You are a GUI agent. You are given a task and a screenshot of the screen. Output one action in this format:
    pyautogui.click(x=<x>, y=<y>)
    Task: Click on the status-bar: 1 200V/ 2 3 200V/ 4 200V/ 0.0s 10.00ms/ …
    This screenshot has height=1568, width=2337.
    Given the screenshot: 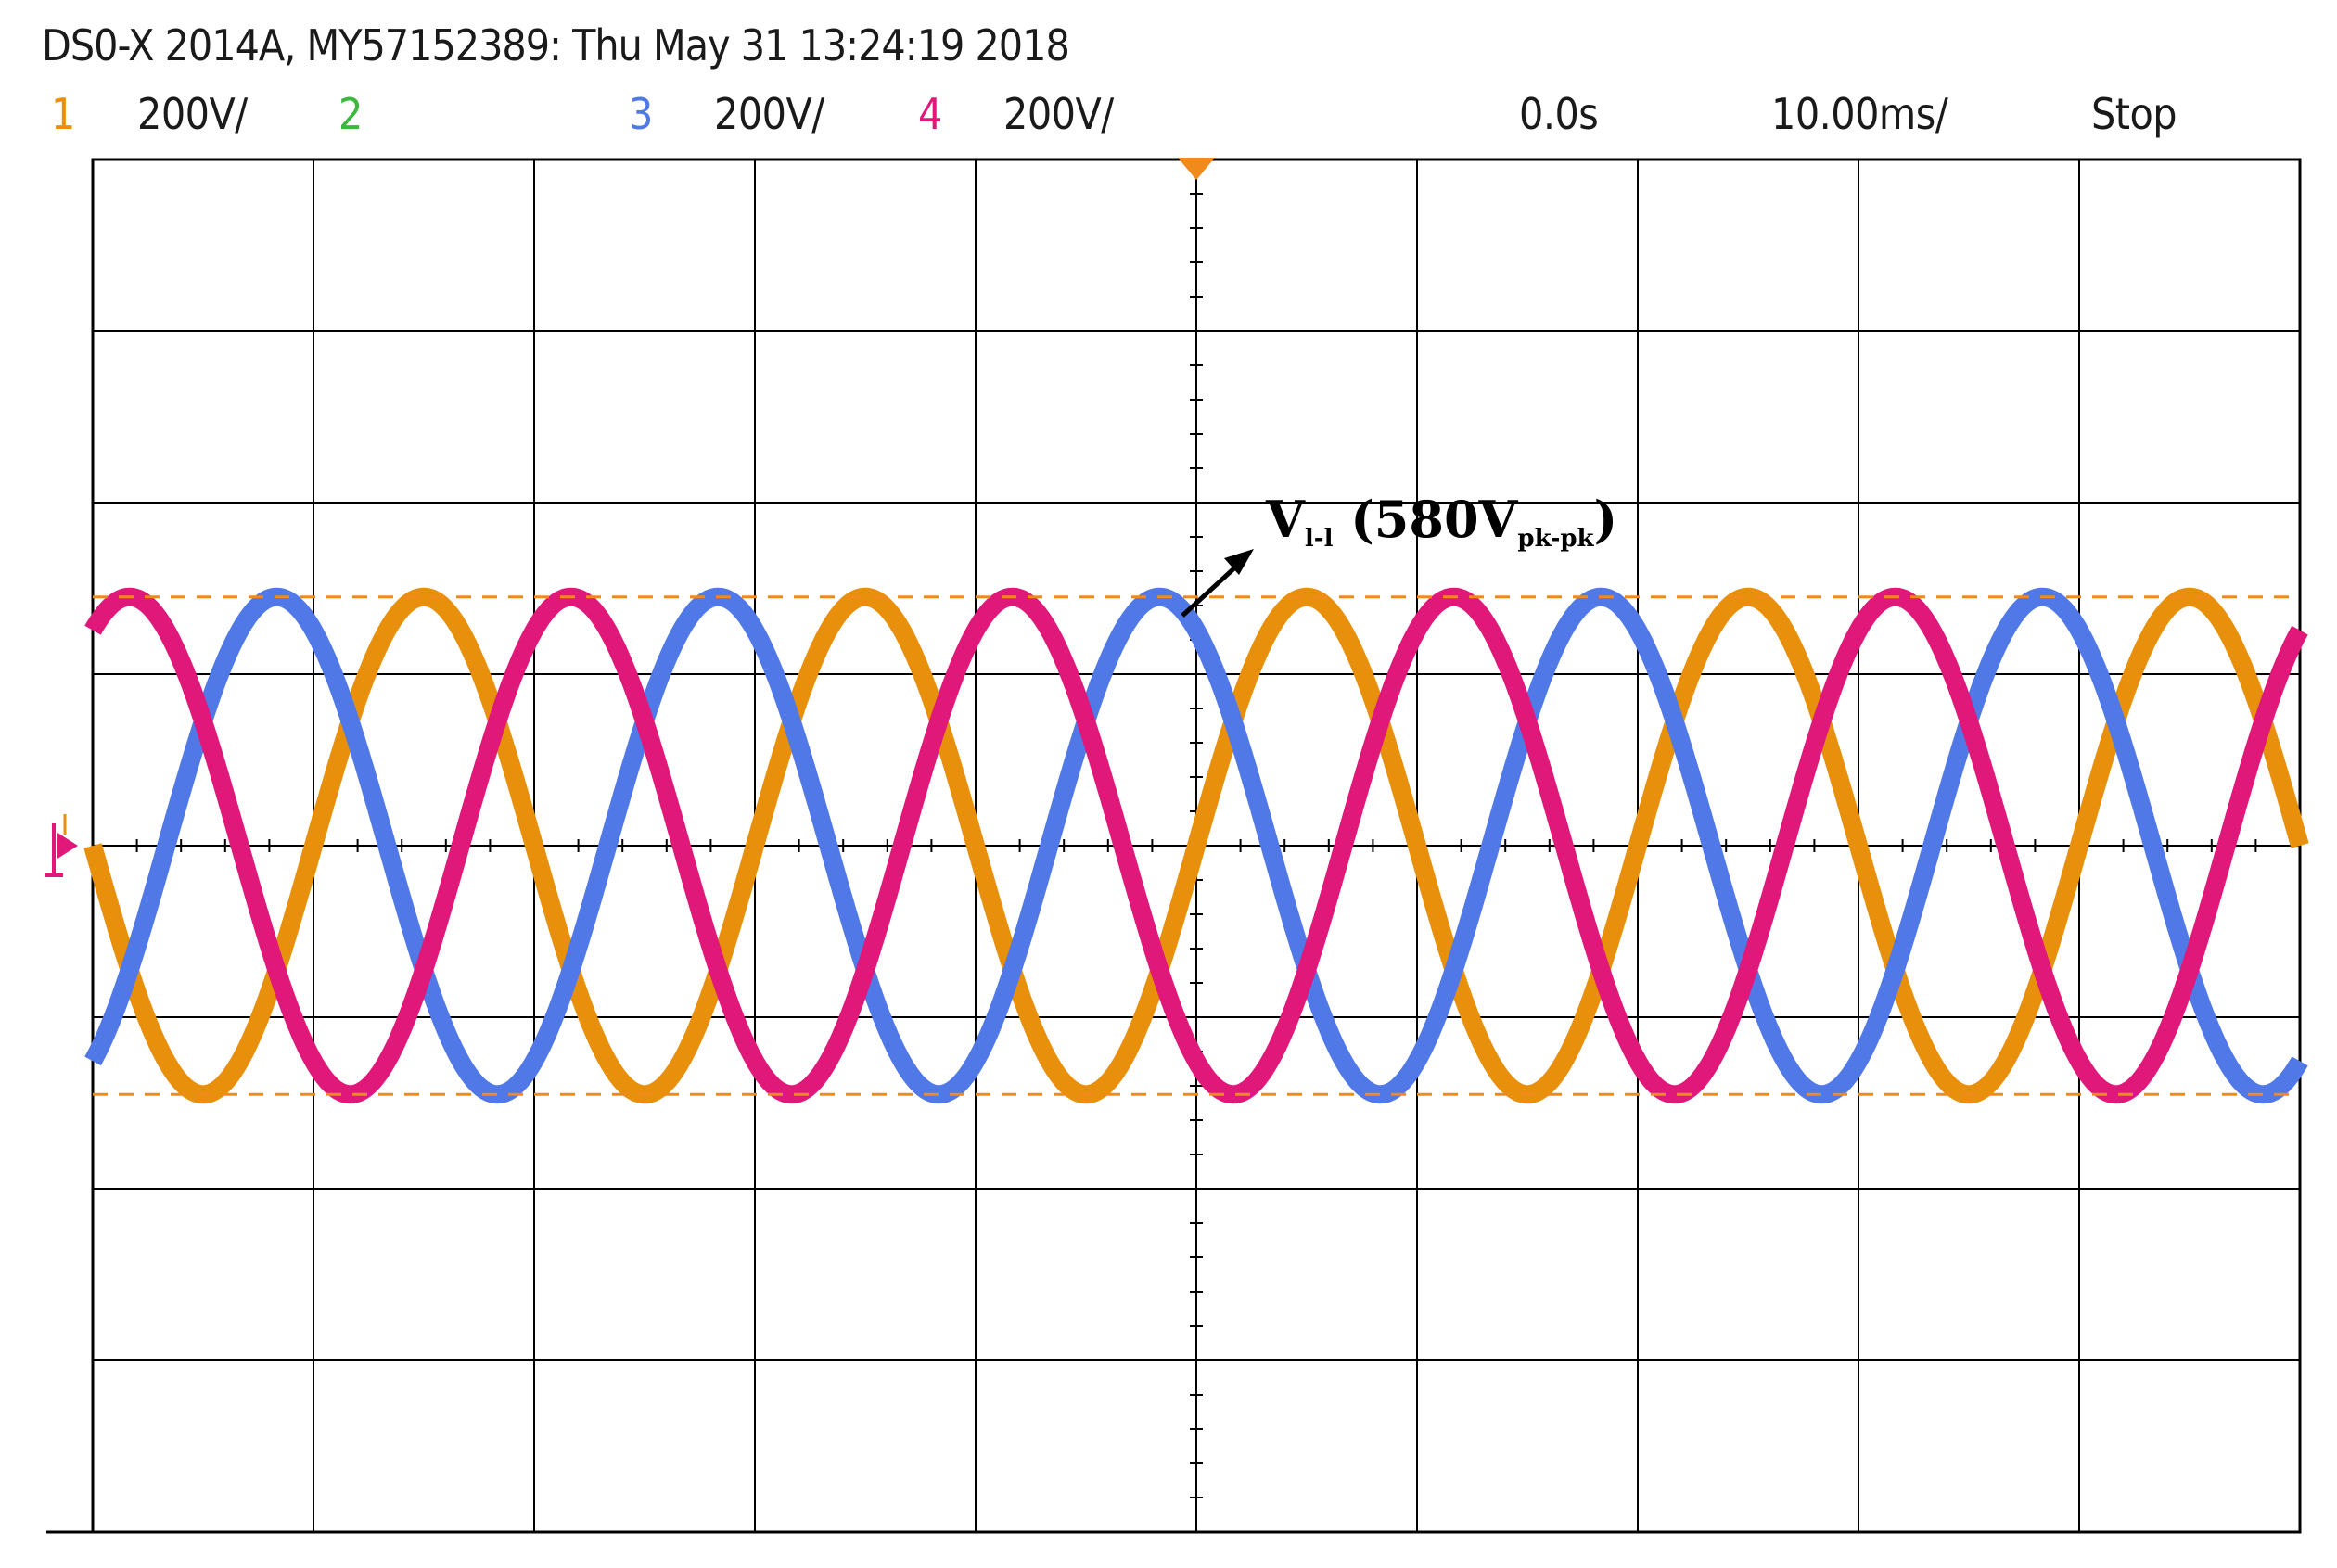 What is the action you would take?
    pyautogui.click(x=1168, y=117)
    